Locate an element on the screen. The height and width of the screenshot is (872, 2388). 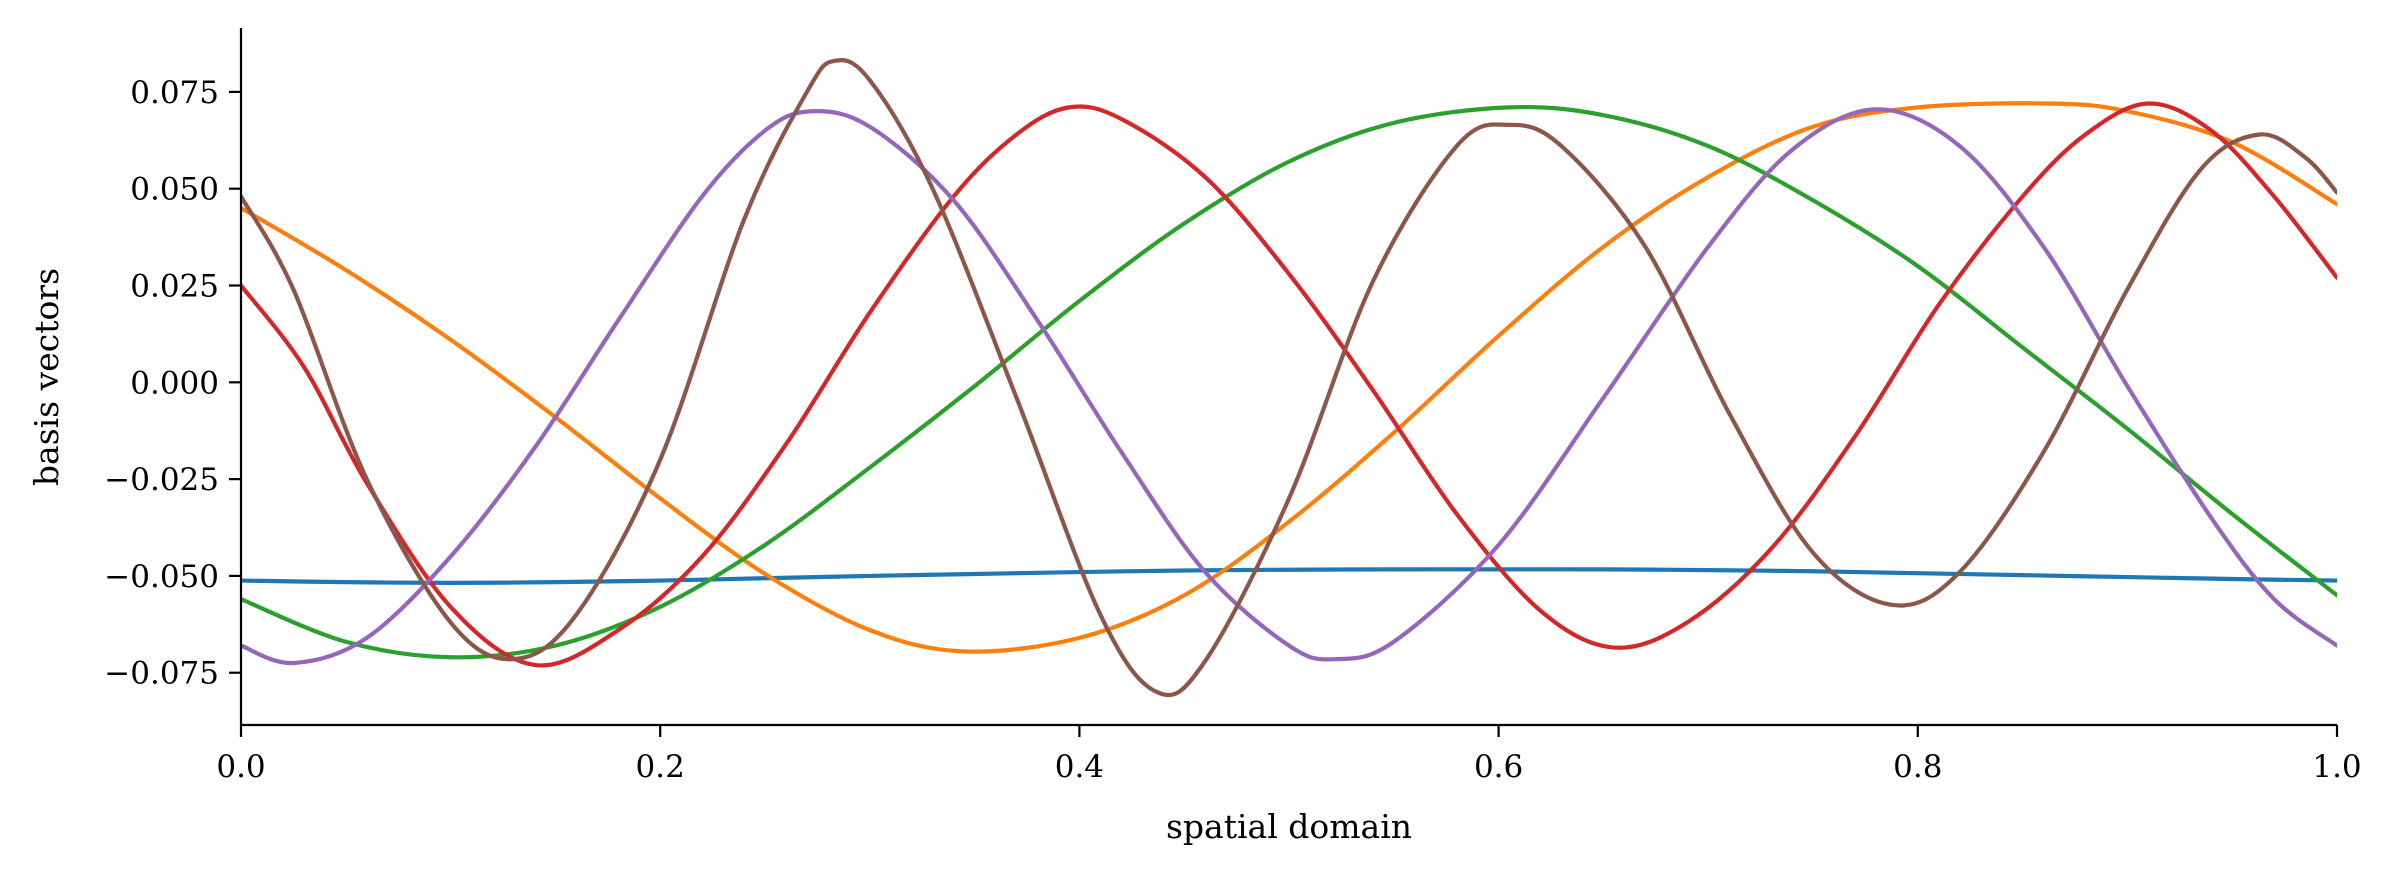
y-tick-label-0: 0.075 is located at coordinates (174, 93).